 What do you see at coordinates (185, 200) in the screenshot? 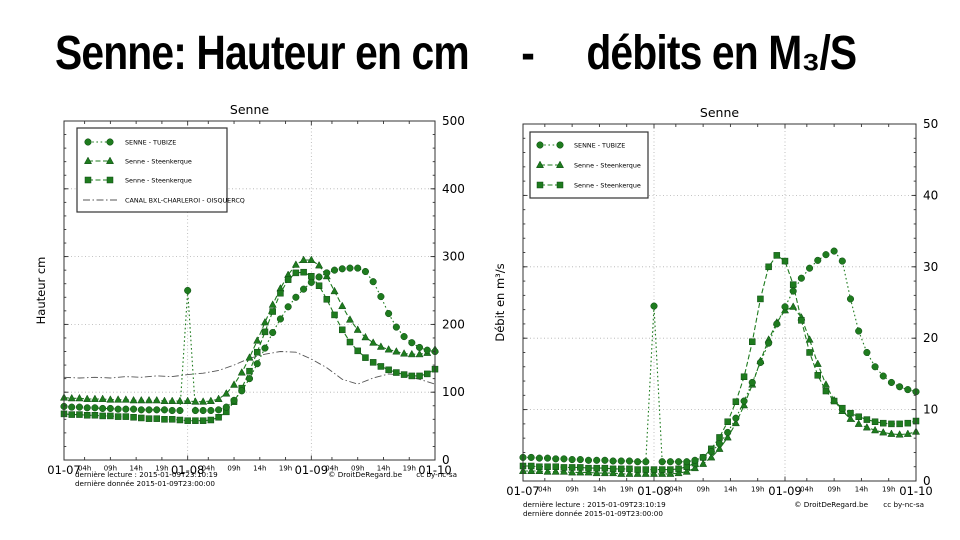
I see `legend-label: CANAL BXL-CHARLEROI - OISQUERCQ` at bounding box center [185, 200].